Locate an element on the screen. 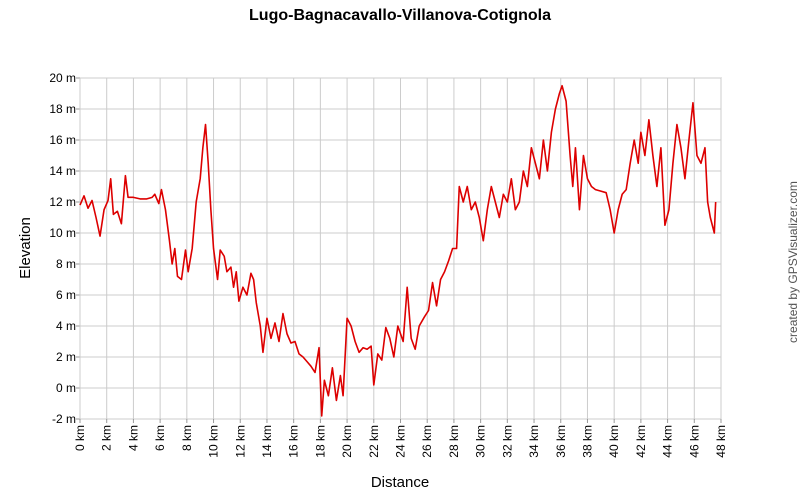 The height and width of the screenshot is (500, 800). y-tick-label: 20 m is located at coordinates (62, 78).